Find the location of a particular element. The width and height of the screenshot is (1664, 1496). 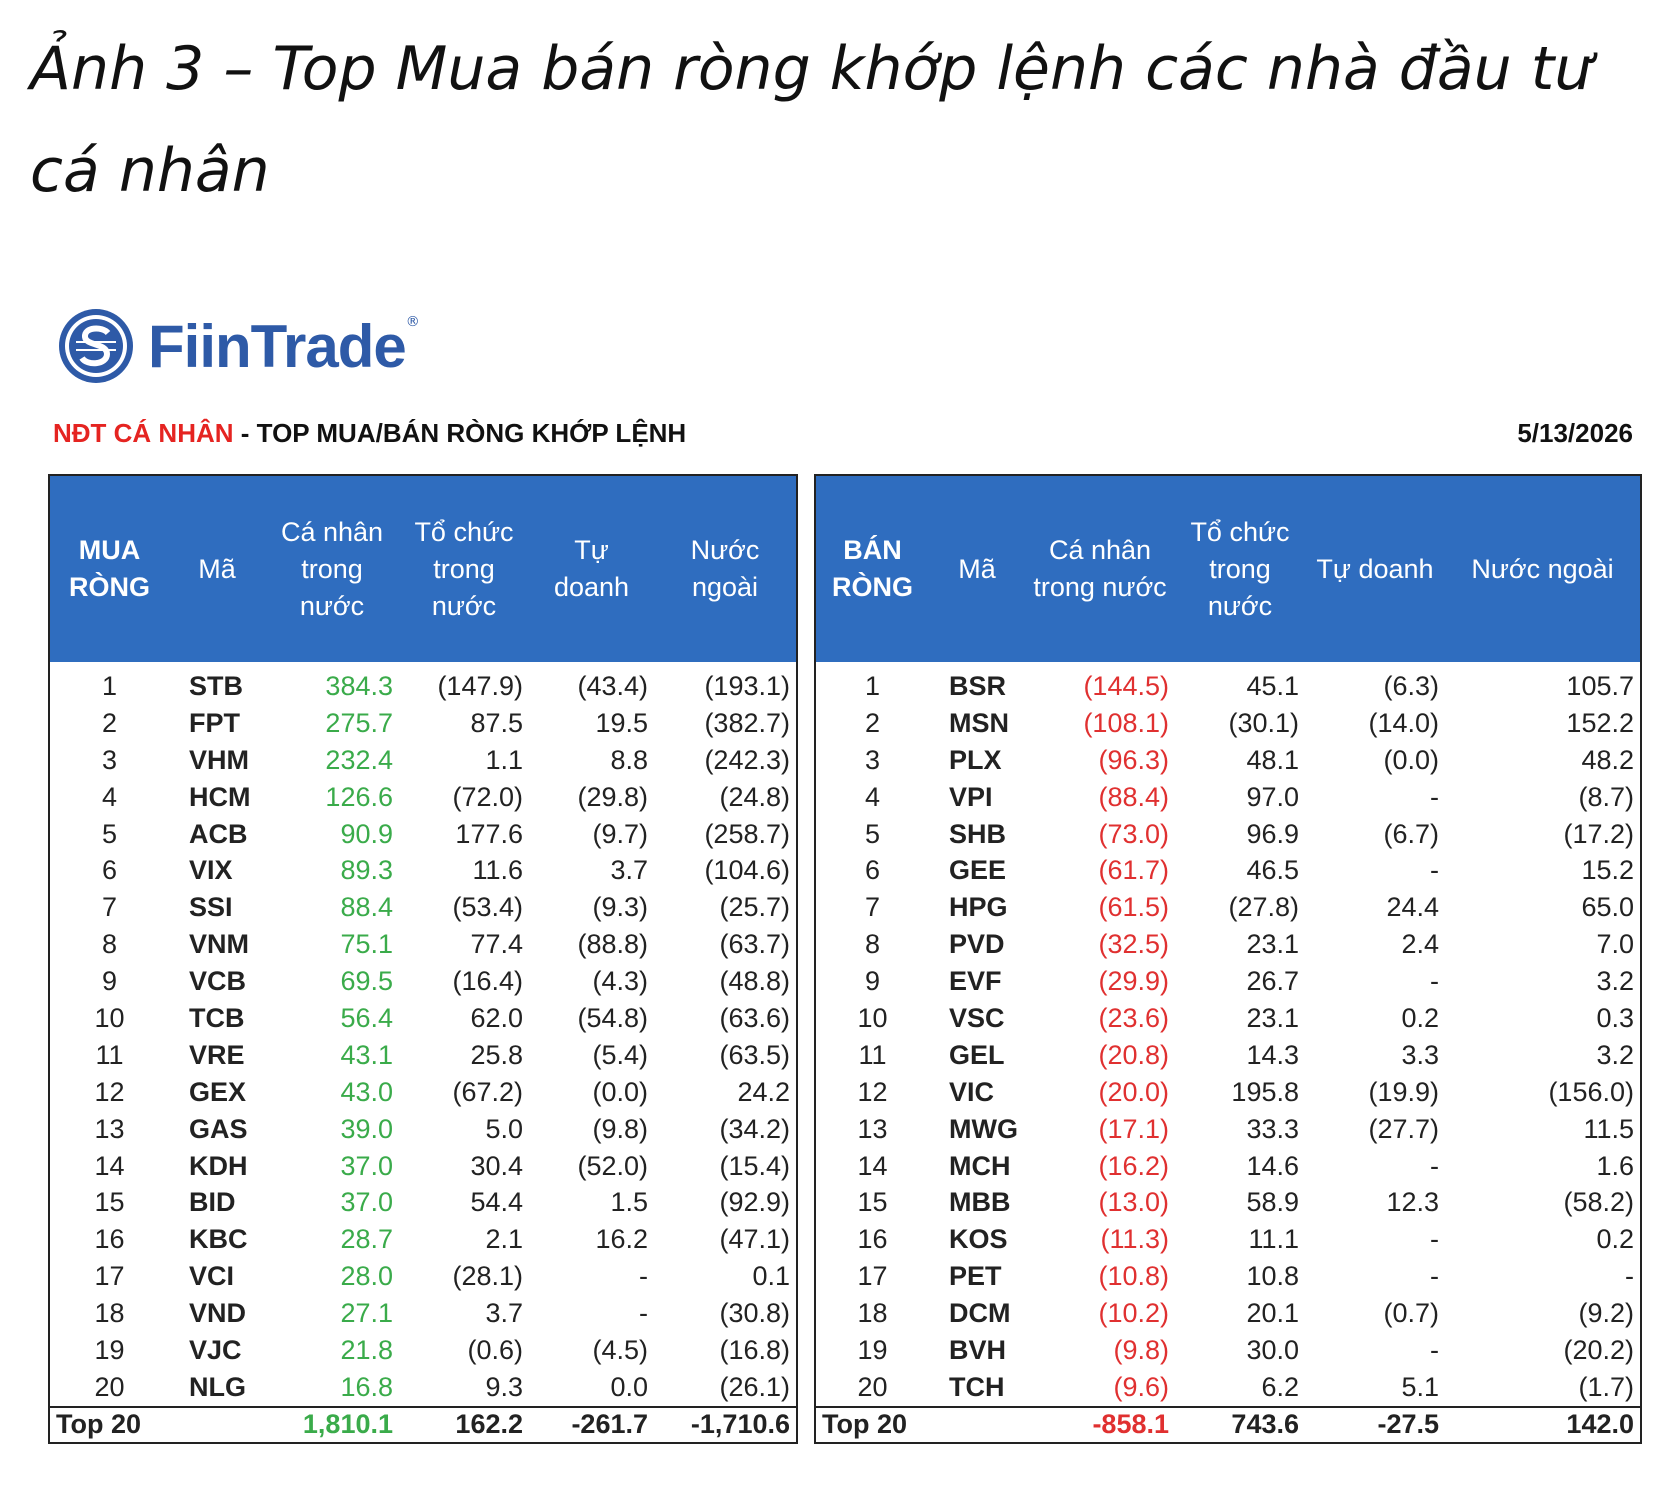

cell: 54.4 is located at coordinates (496, 1202).